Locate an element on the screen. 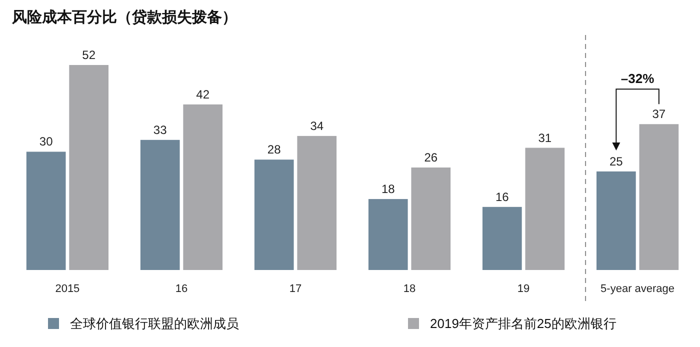 Image resolution: width=700 pixels, height=347 pixels. data-label: 28 is located at coordinates (274, 149).